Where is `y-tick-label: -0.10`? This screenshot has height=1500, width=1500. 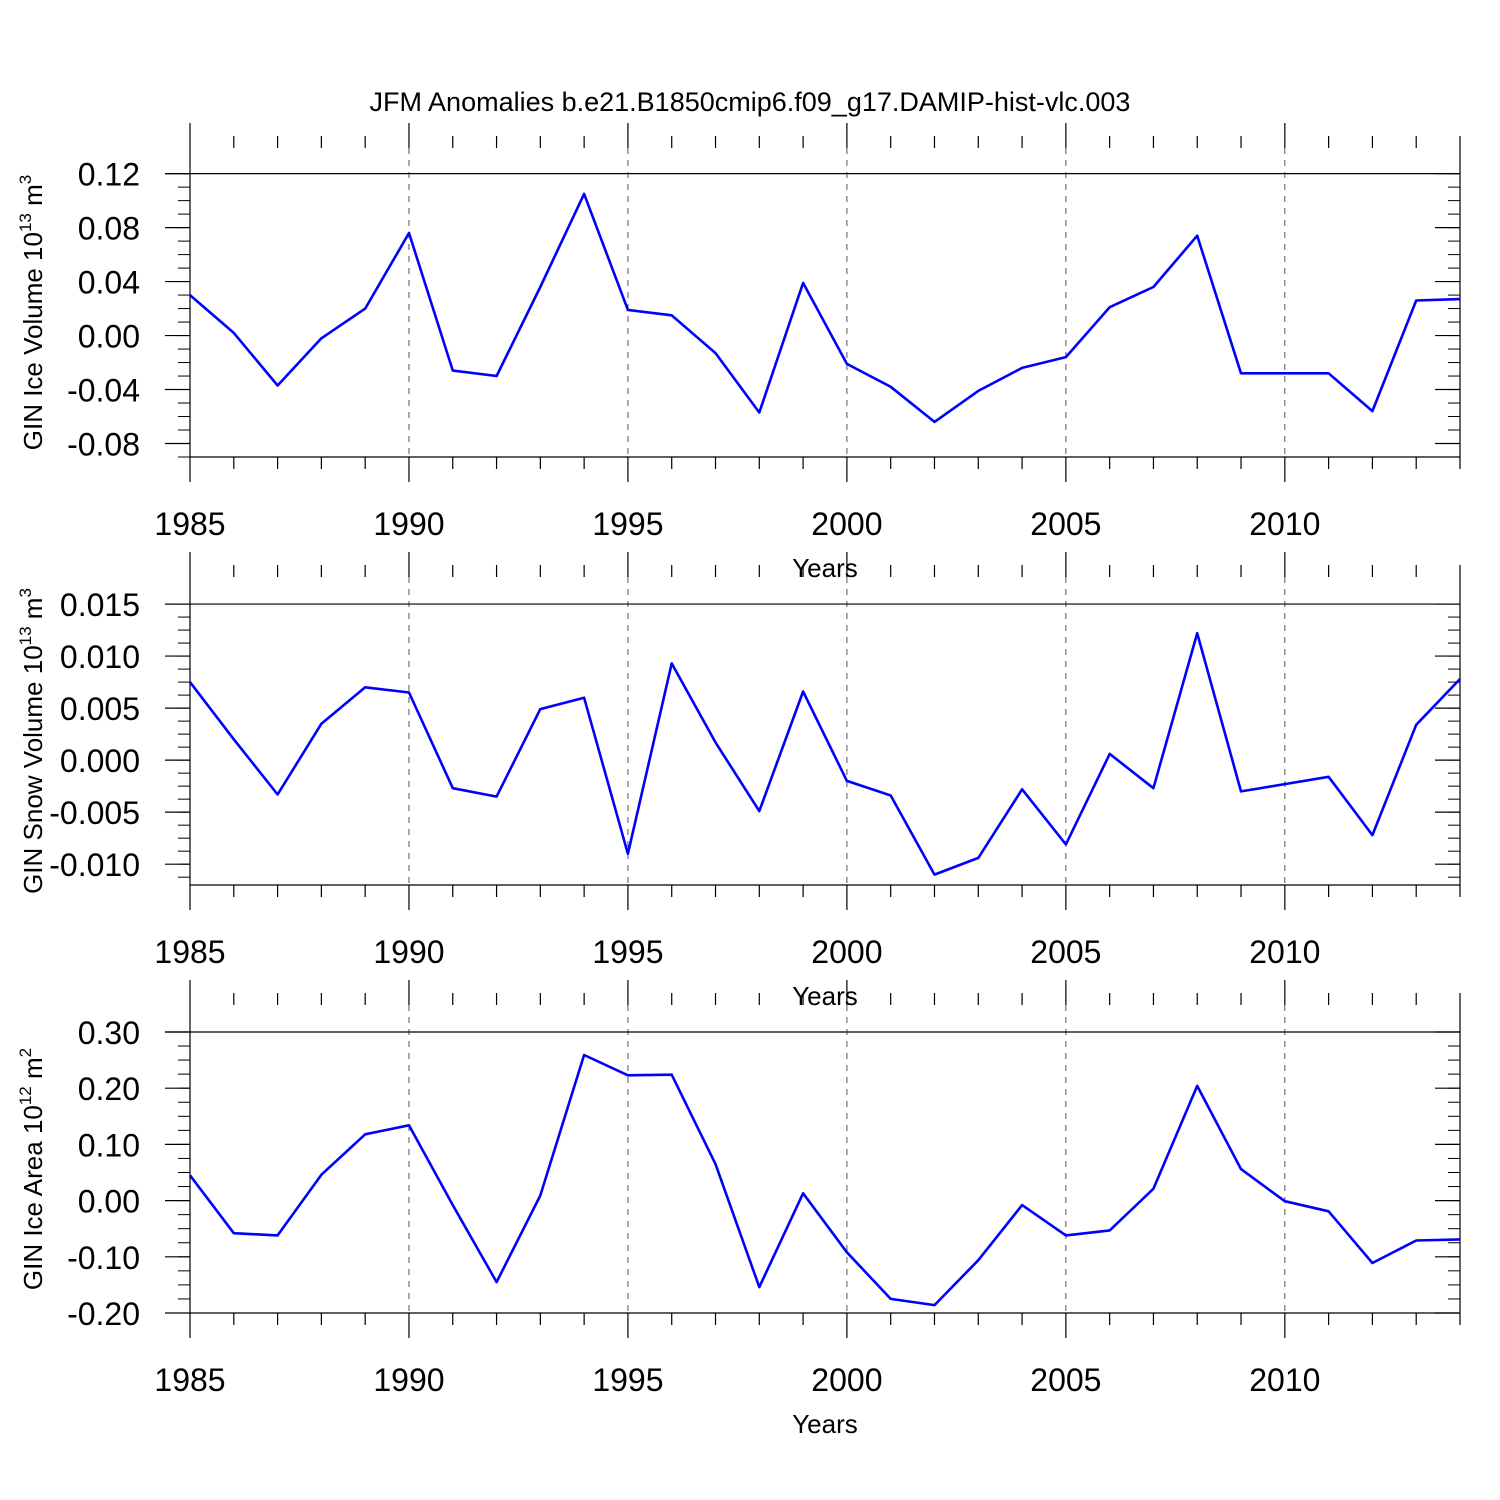 y-tick-label: -0.10 is located at coordinates (103, 1258).